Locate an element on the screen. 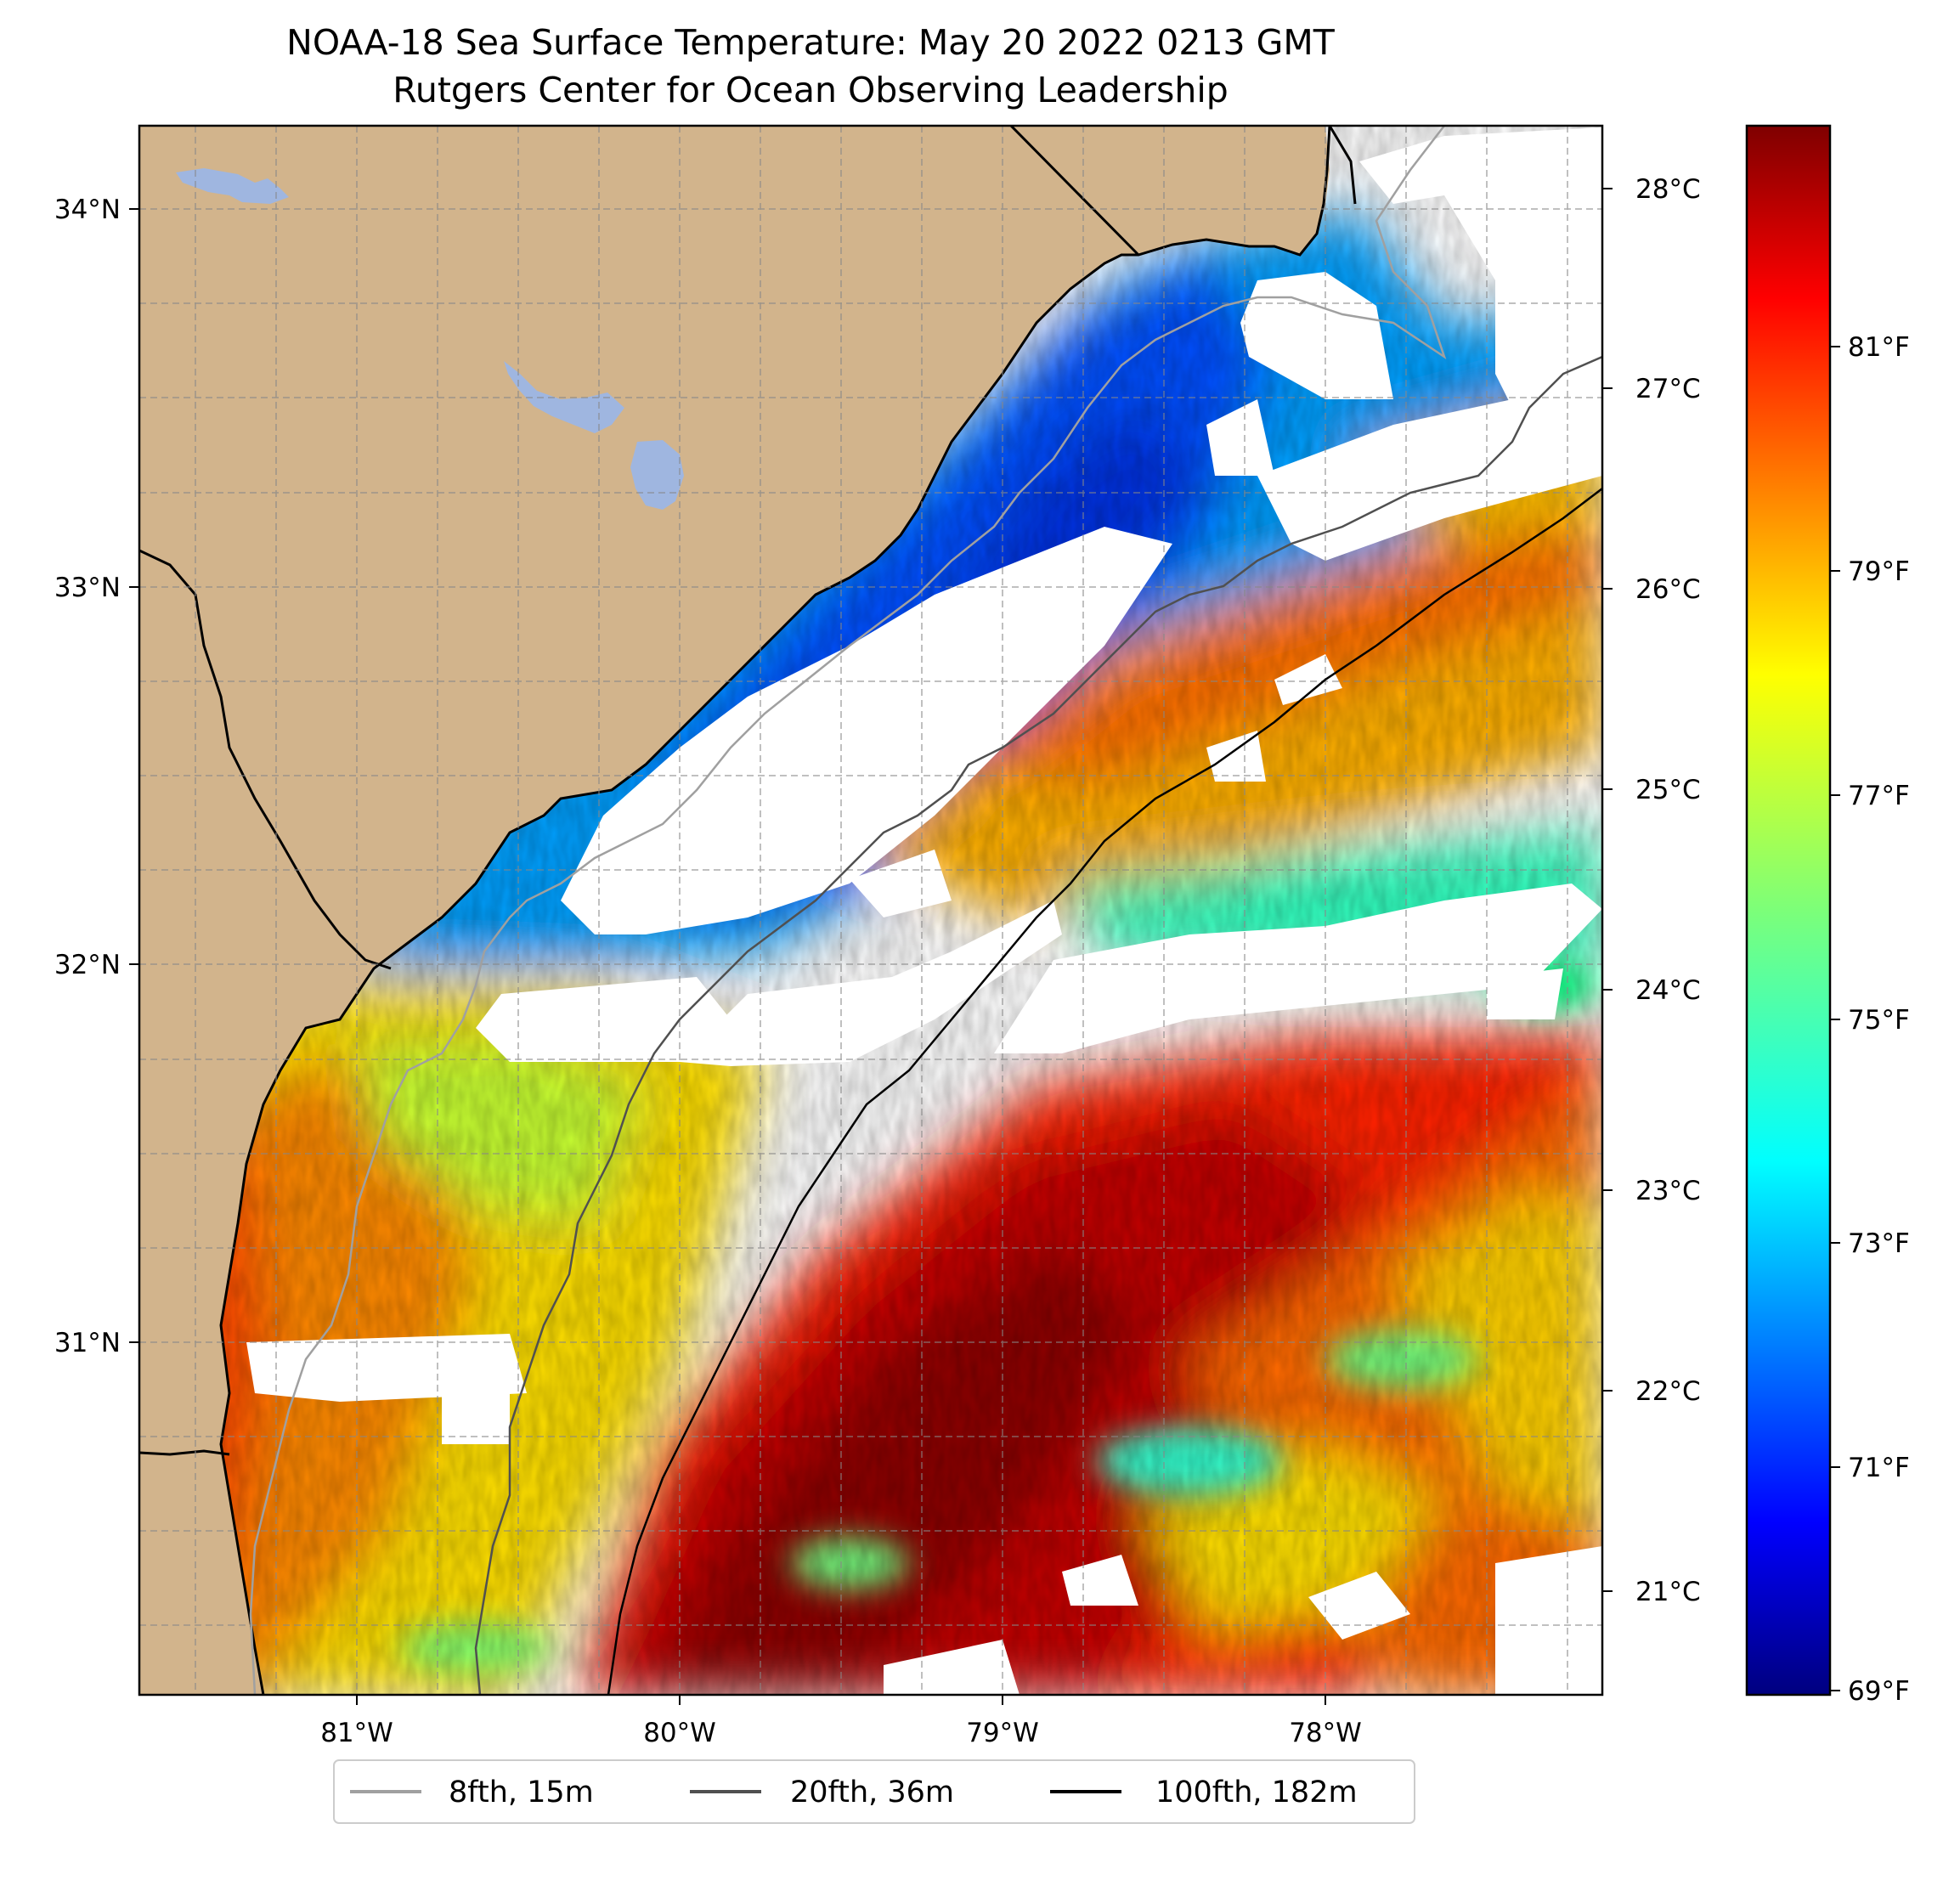 The height and width of the screenshot is (1880, 1960). legend: 8fth, 15m 20fth, 36m 100fth, 182m is located at coordinates (874, 1791).